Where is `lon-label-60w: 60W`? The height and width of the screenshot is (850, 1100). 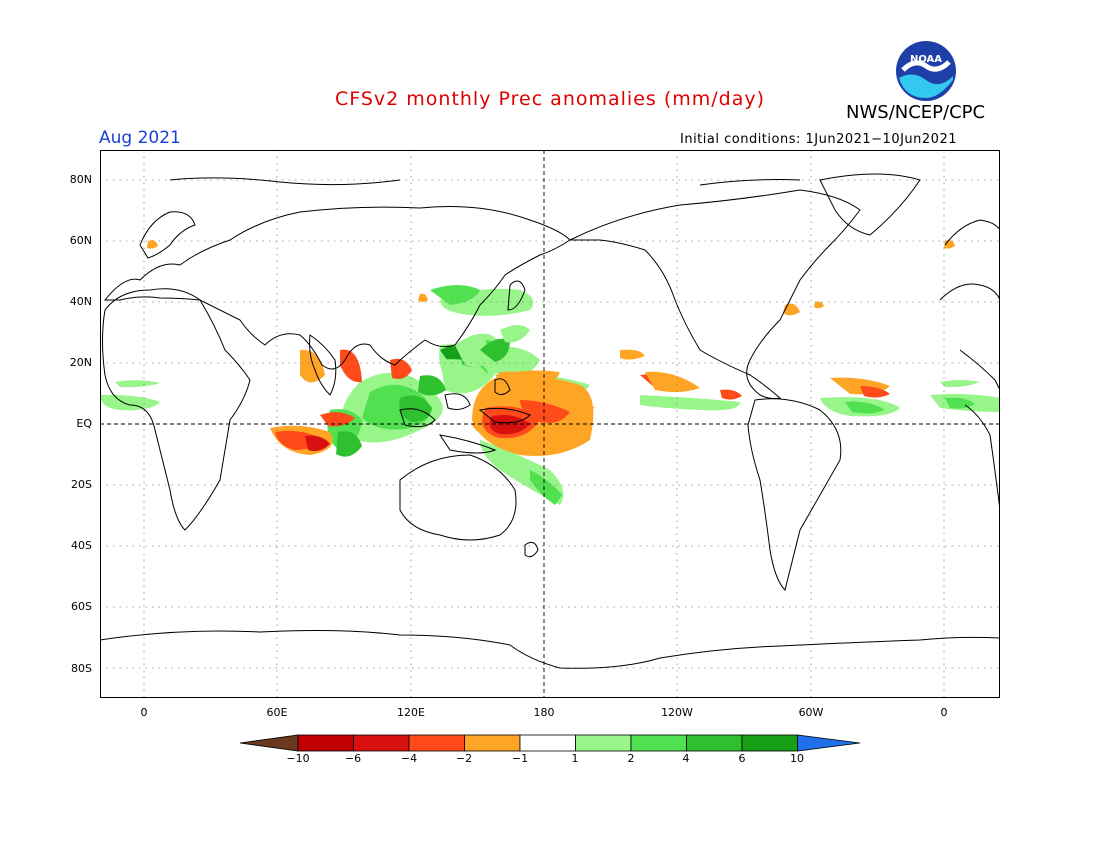
lon-label-60w: 60W is located at coordinates (811, 712).